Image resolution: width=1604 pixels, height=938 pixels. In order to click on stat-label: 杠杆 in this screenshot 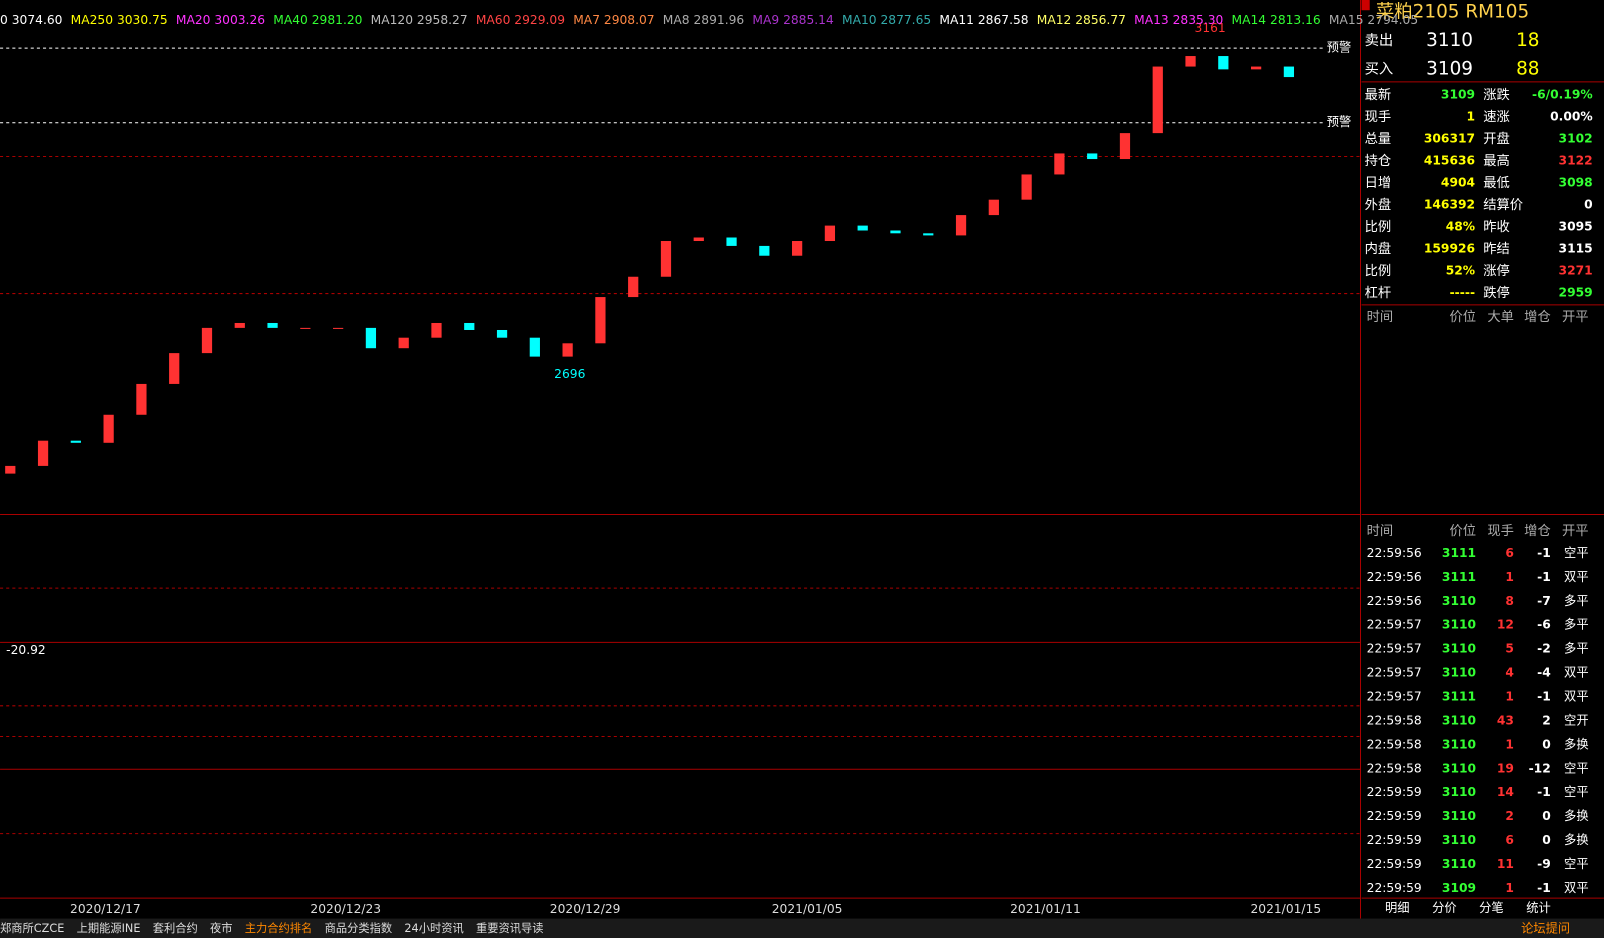, I will do `click(1378, 293)`.